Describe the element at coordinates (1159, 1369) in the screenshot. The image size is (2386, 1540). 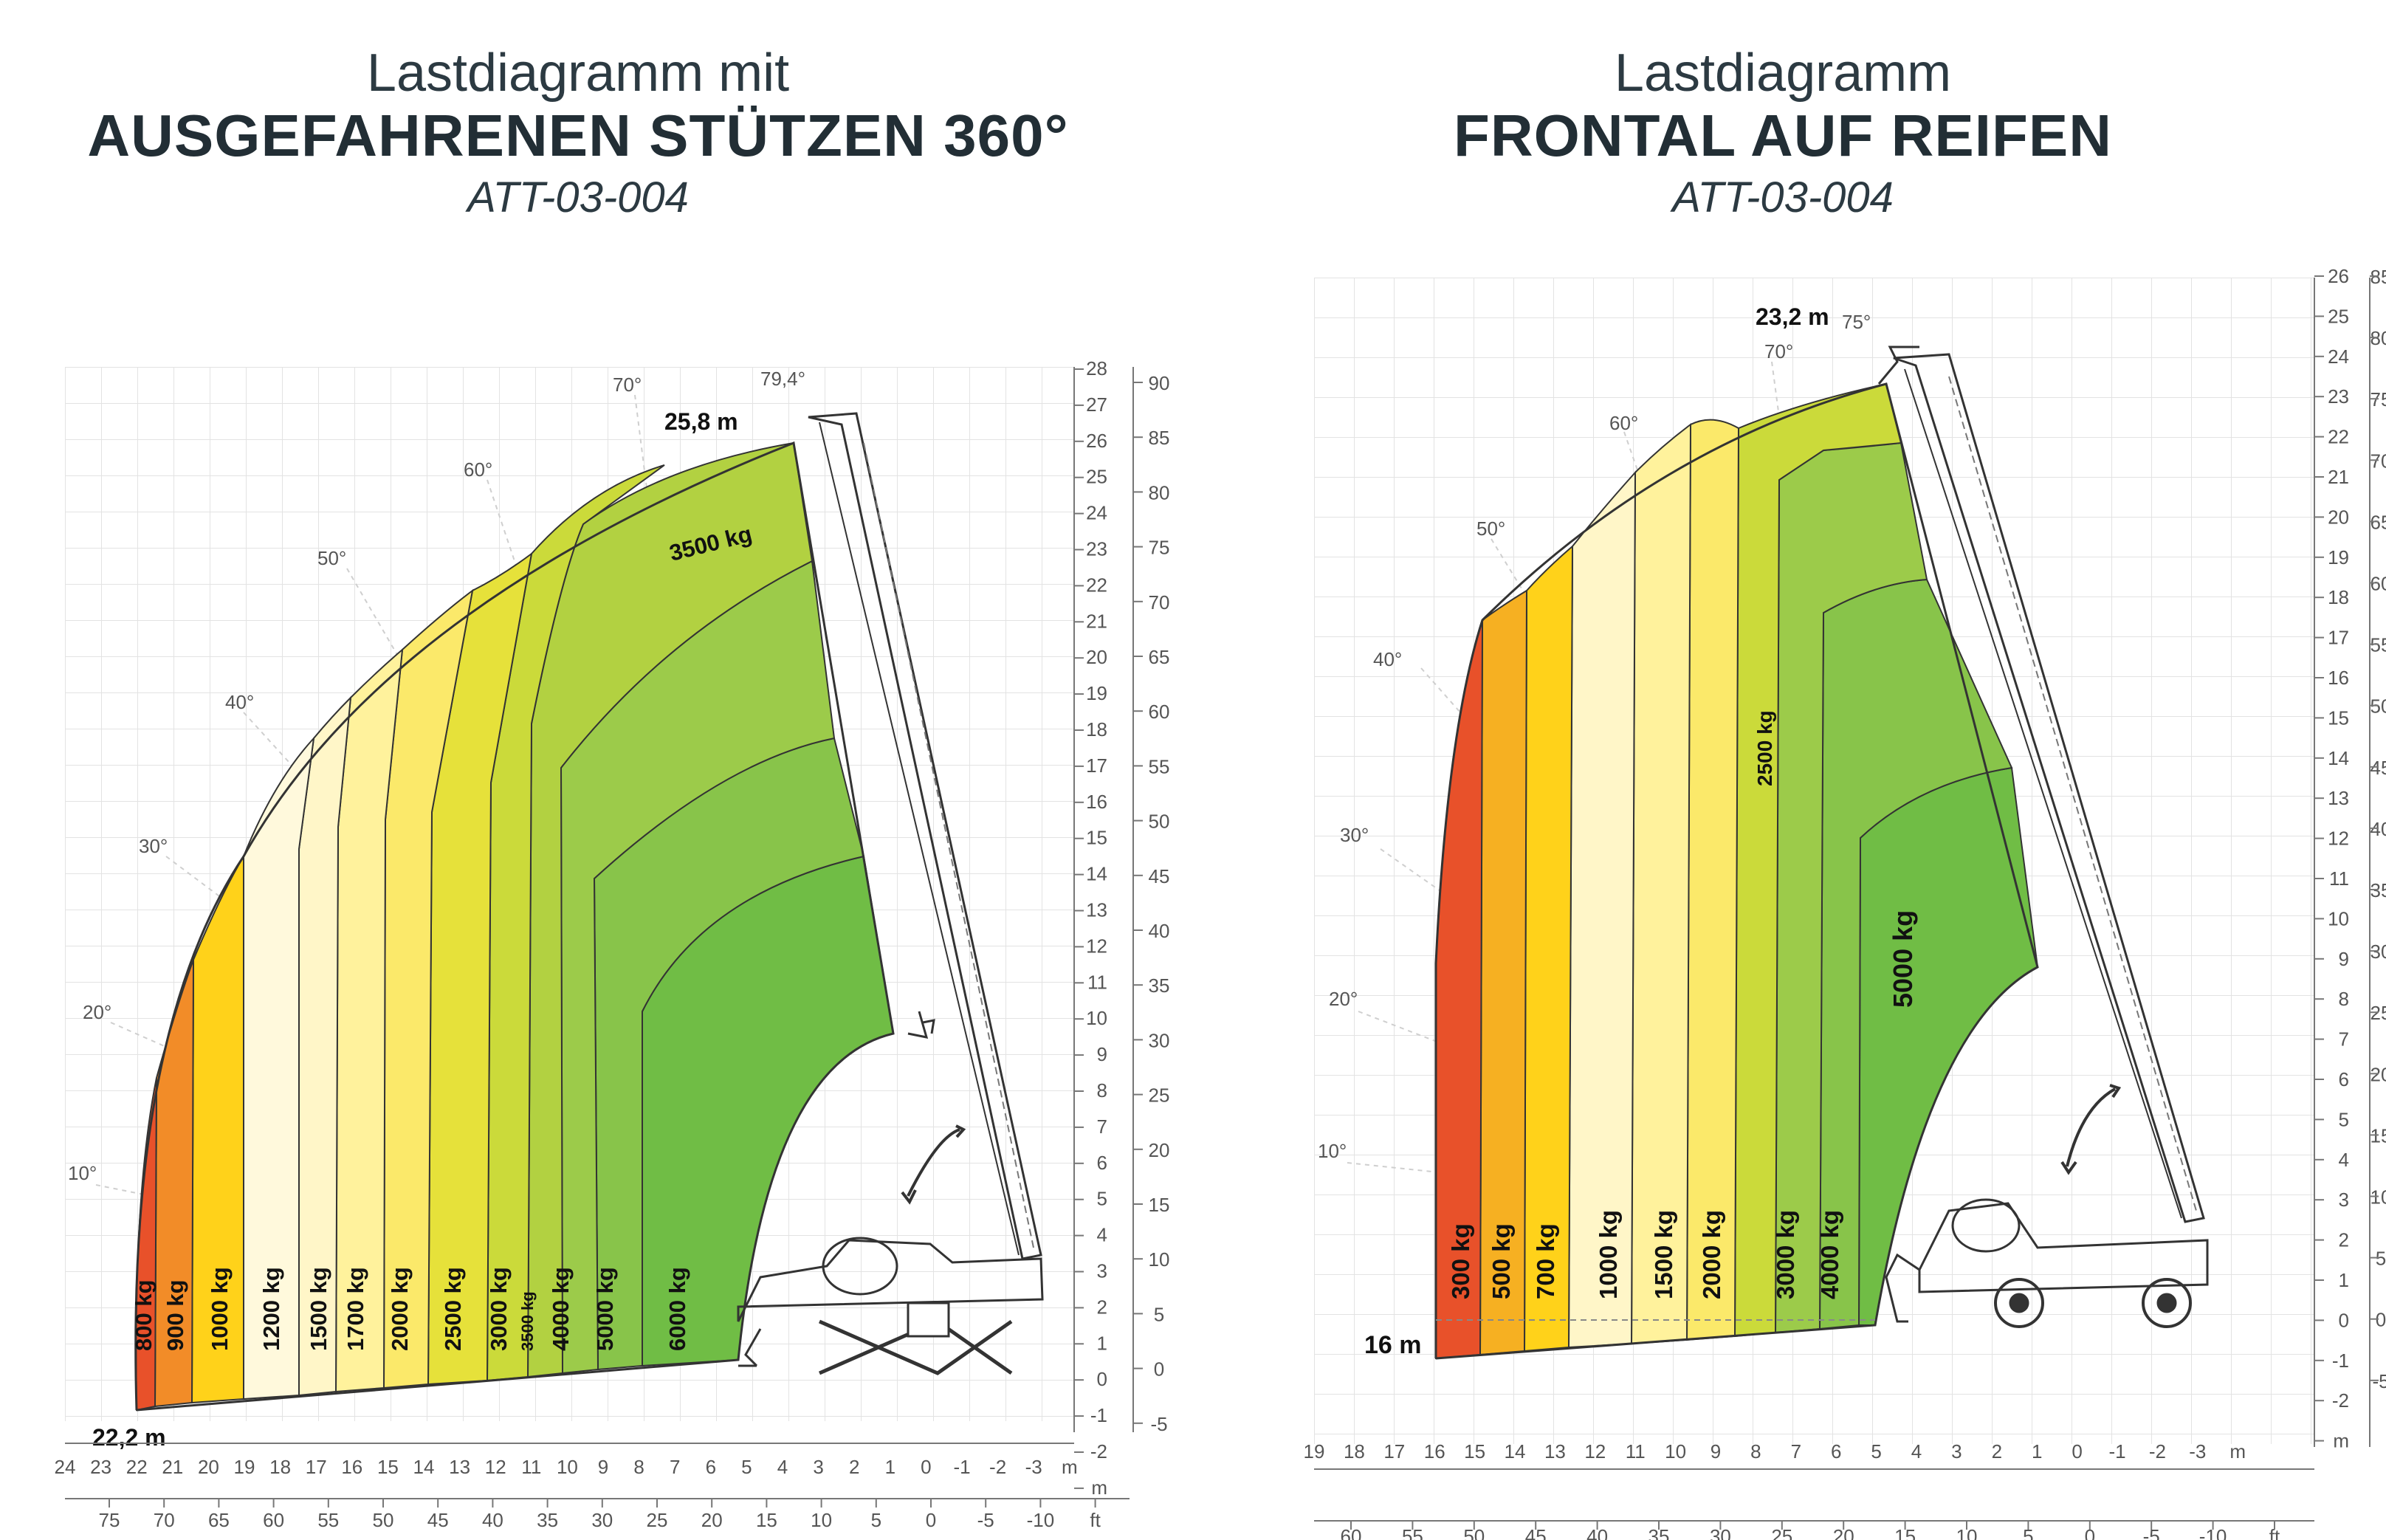
I see `lyft-tick: 0` at that location.